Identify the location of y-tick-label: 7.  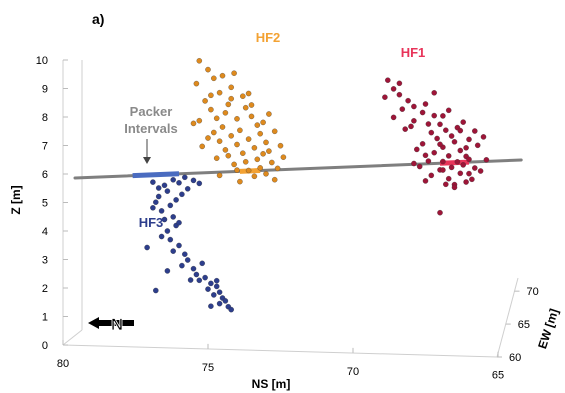
(45, 147).